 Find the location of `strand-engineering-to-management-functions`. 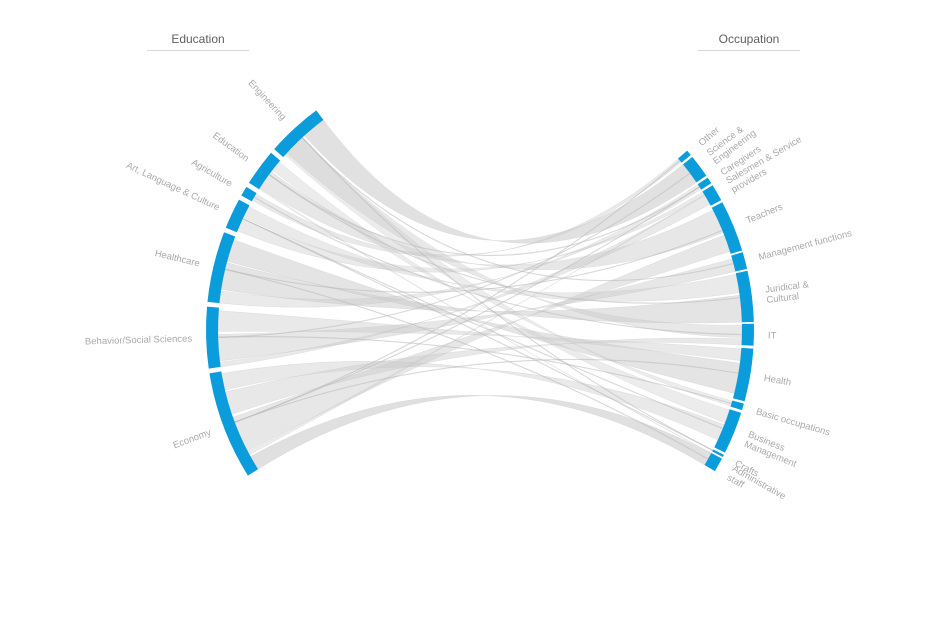

strand-engineering-to-management-functions is located at coordinates (517, 209).